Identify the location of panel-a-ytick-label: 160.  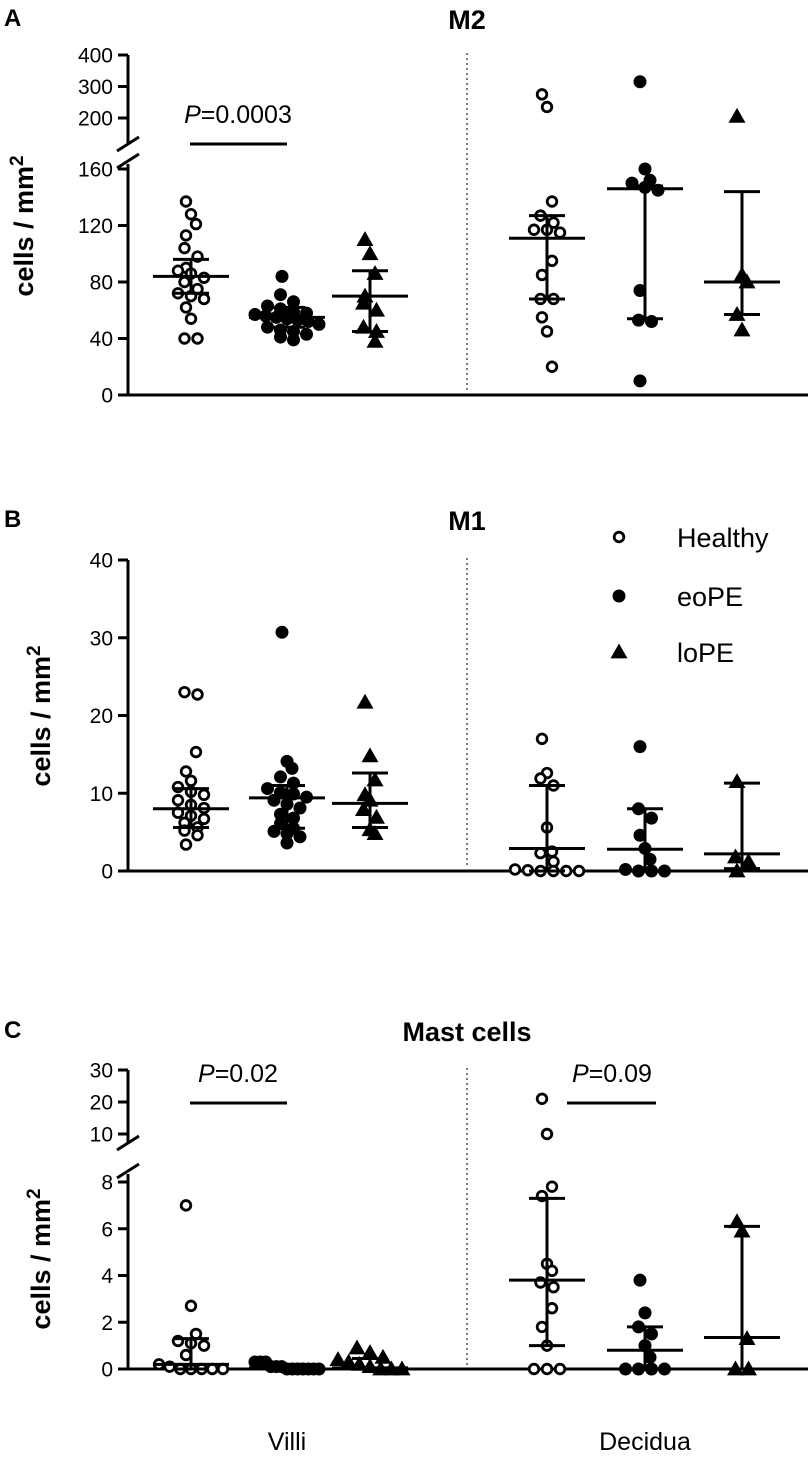
(95, 170).